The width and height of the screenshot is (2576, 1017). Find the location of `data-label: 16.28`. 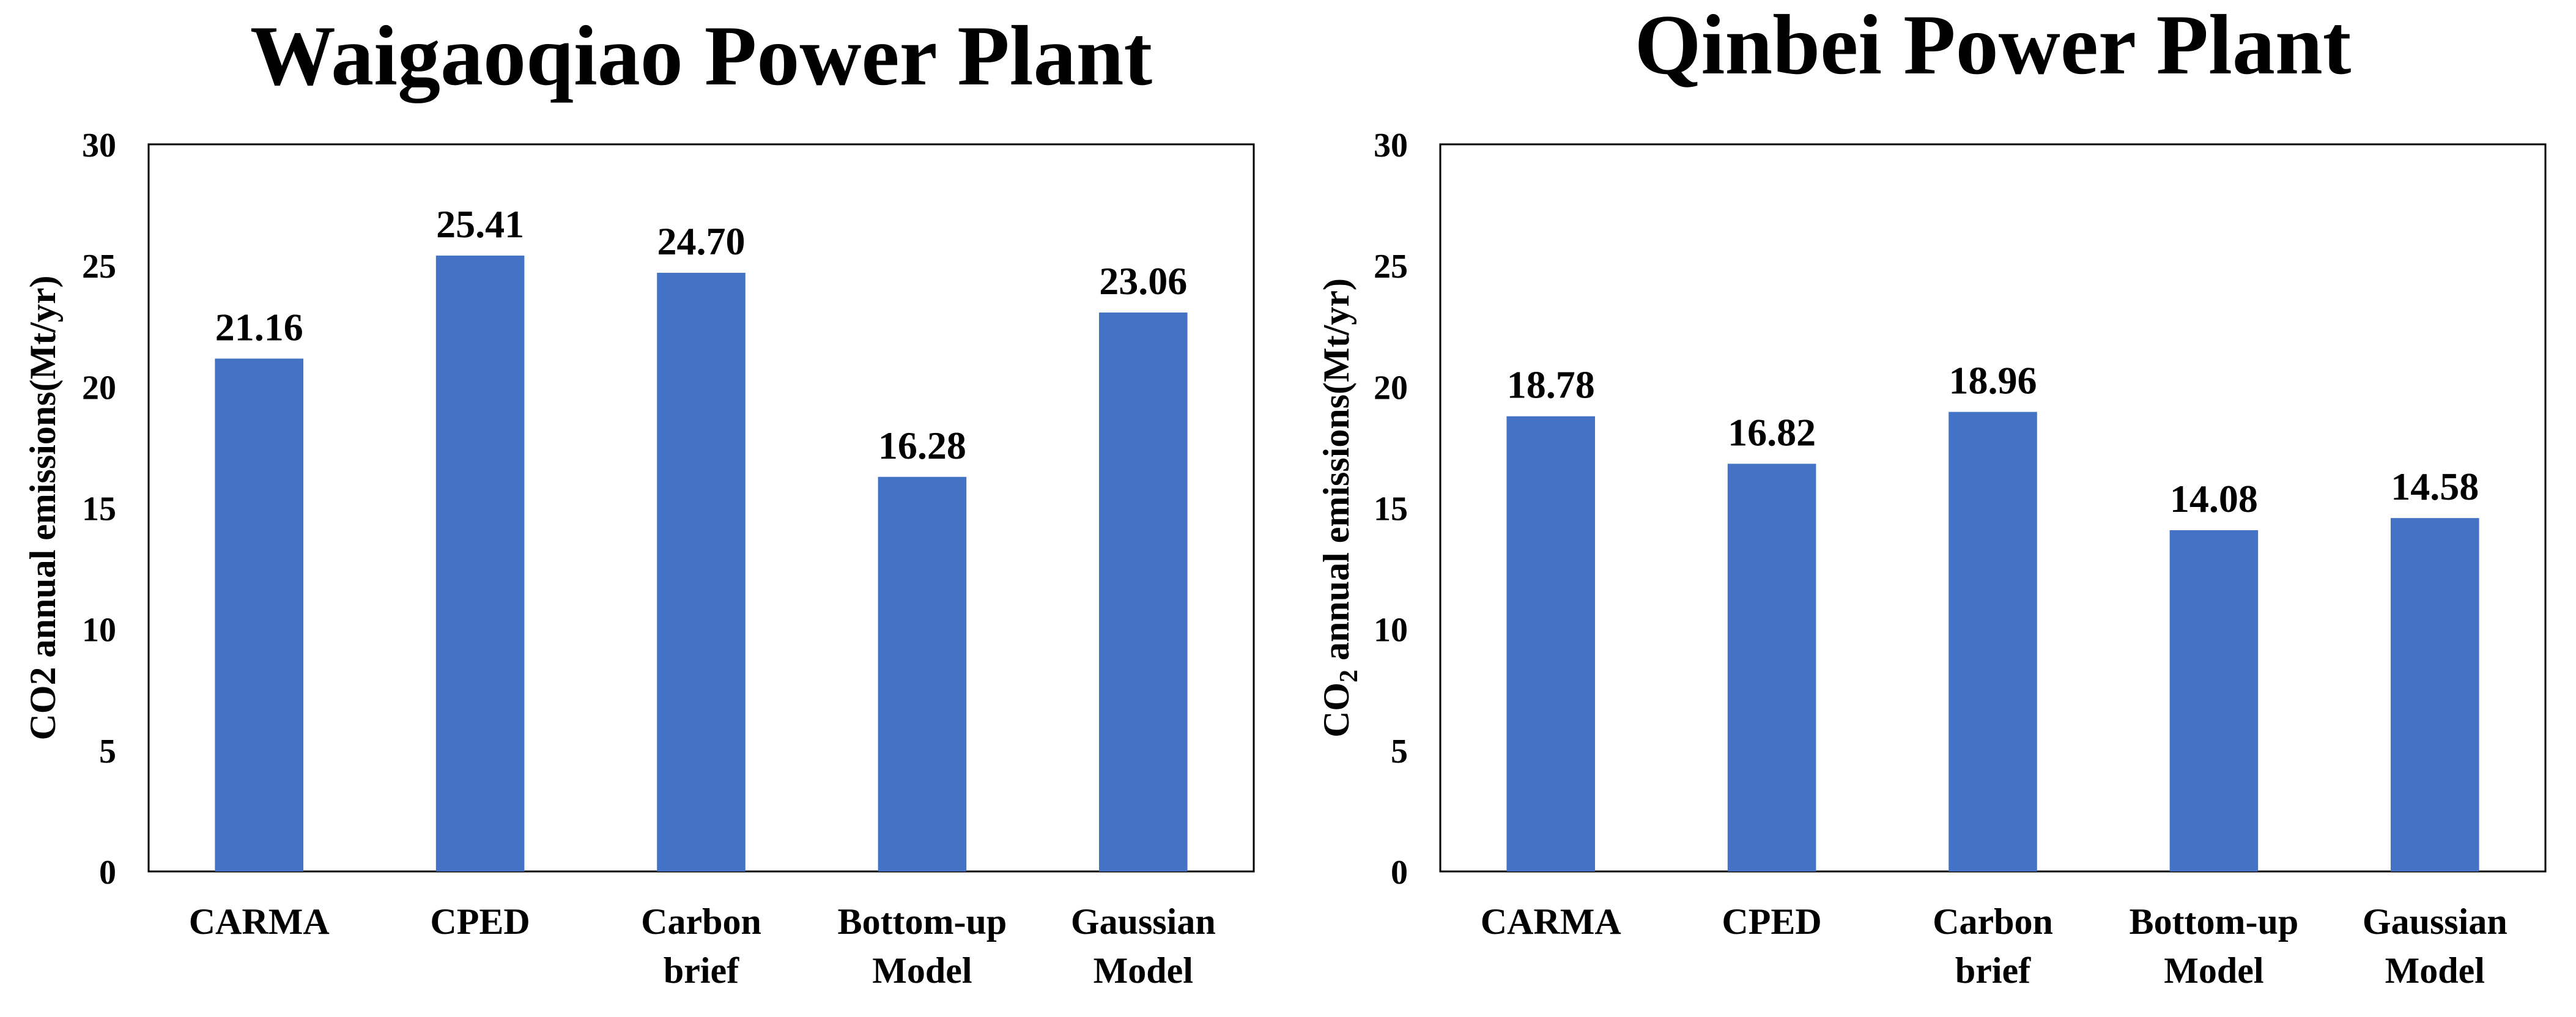

data-label: 16.28 is located at coordinates (922, 445).